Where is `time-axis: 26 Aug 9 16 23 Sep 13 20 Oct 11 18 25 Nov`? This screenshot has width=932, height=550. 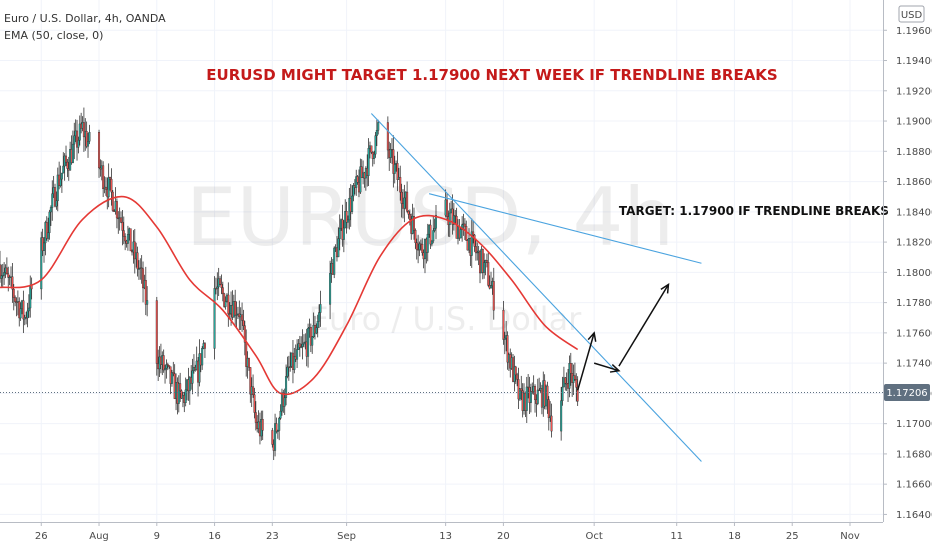
time-axis: 26 Aug 9 16 23 Sep 13 20 Oct 11 18 25 Nov is located at coordinates (447, 532).